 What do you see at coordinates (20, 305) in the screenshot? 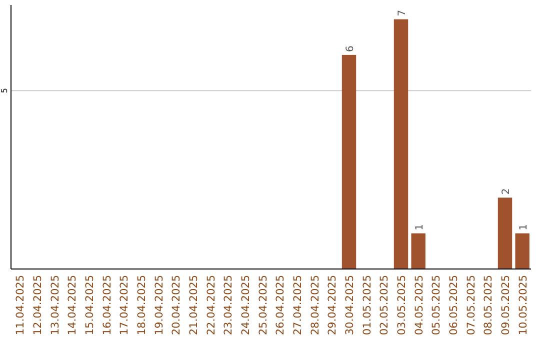
I see `x-tick-label: 11.04.2025` at bounding box center [20, 305].